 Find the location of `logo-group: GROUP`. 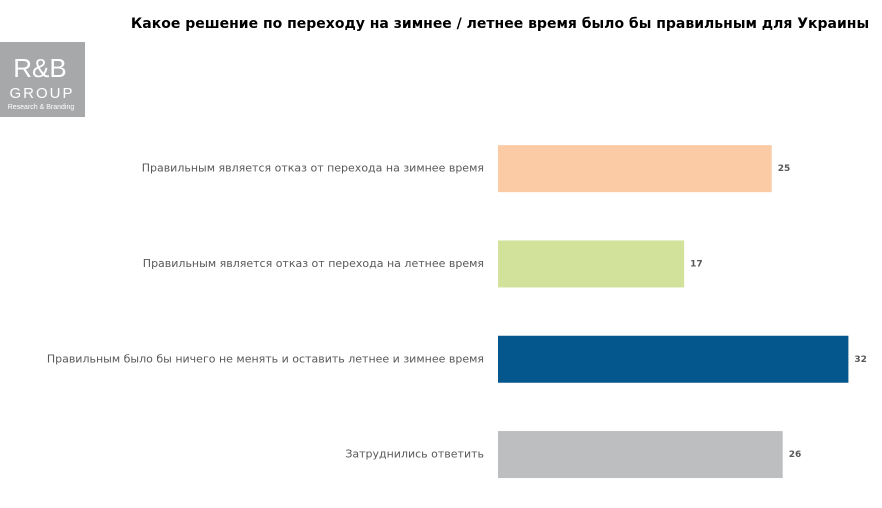

logo-group: GROUP is located at coordinates (41, 93).